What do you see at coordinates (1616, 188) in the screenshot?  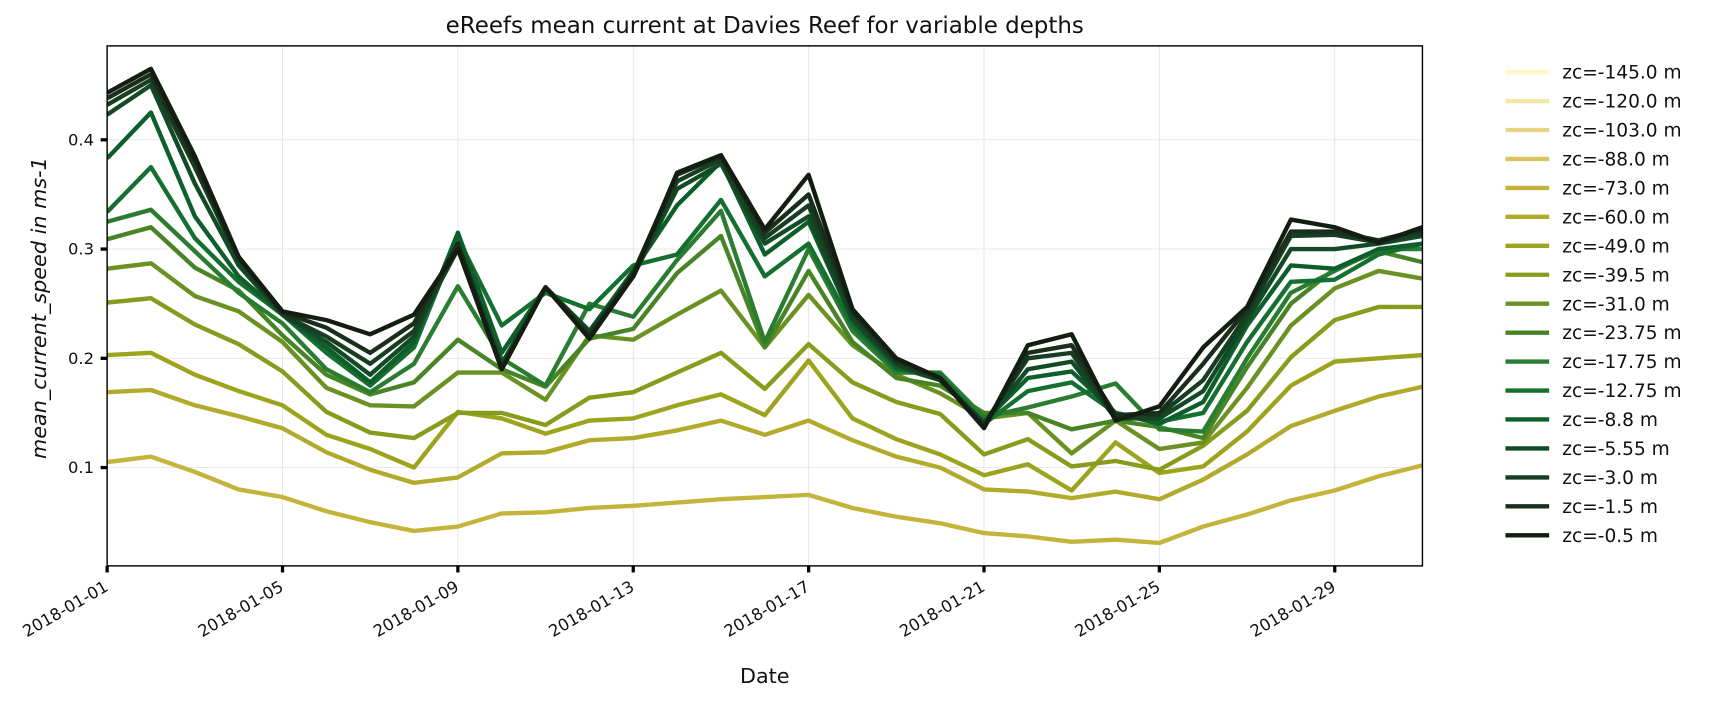 I see `legend-label: zc=-73.0 m` at bounding box center [1616, 188].